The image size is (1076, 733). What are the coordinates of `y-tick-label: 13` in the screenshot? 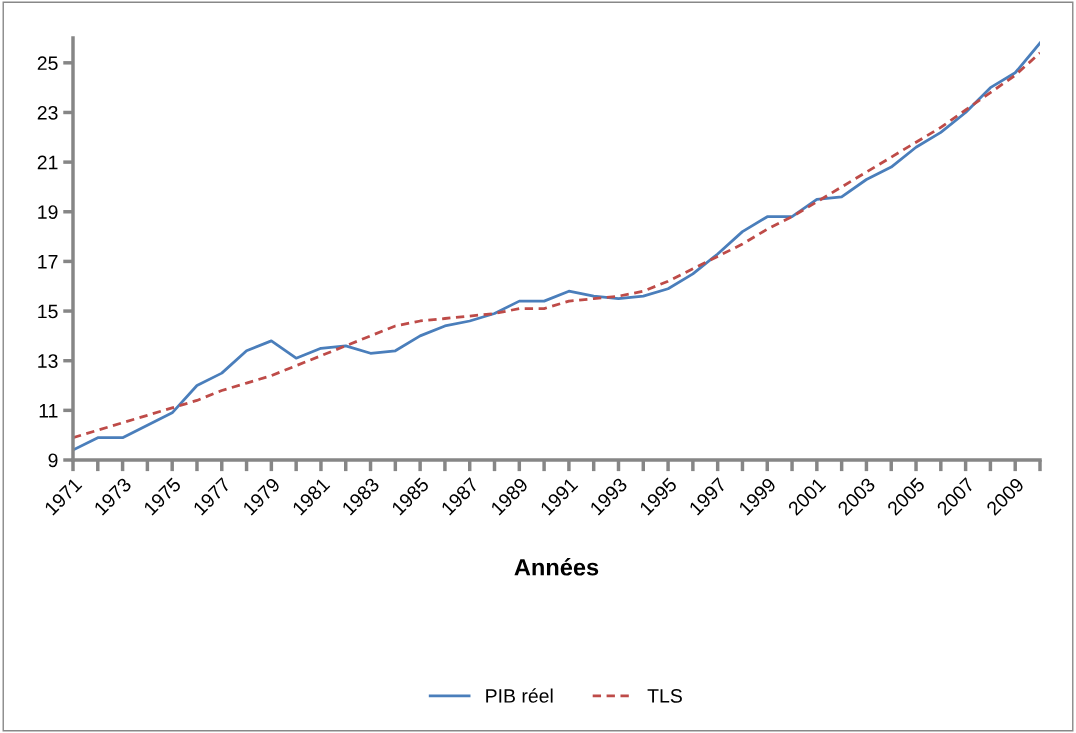 It's located at (48, 361).